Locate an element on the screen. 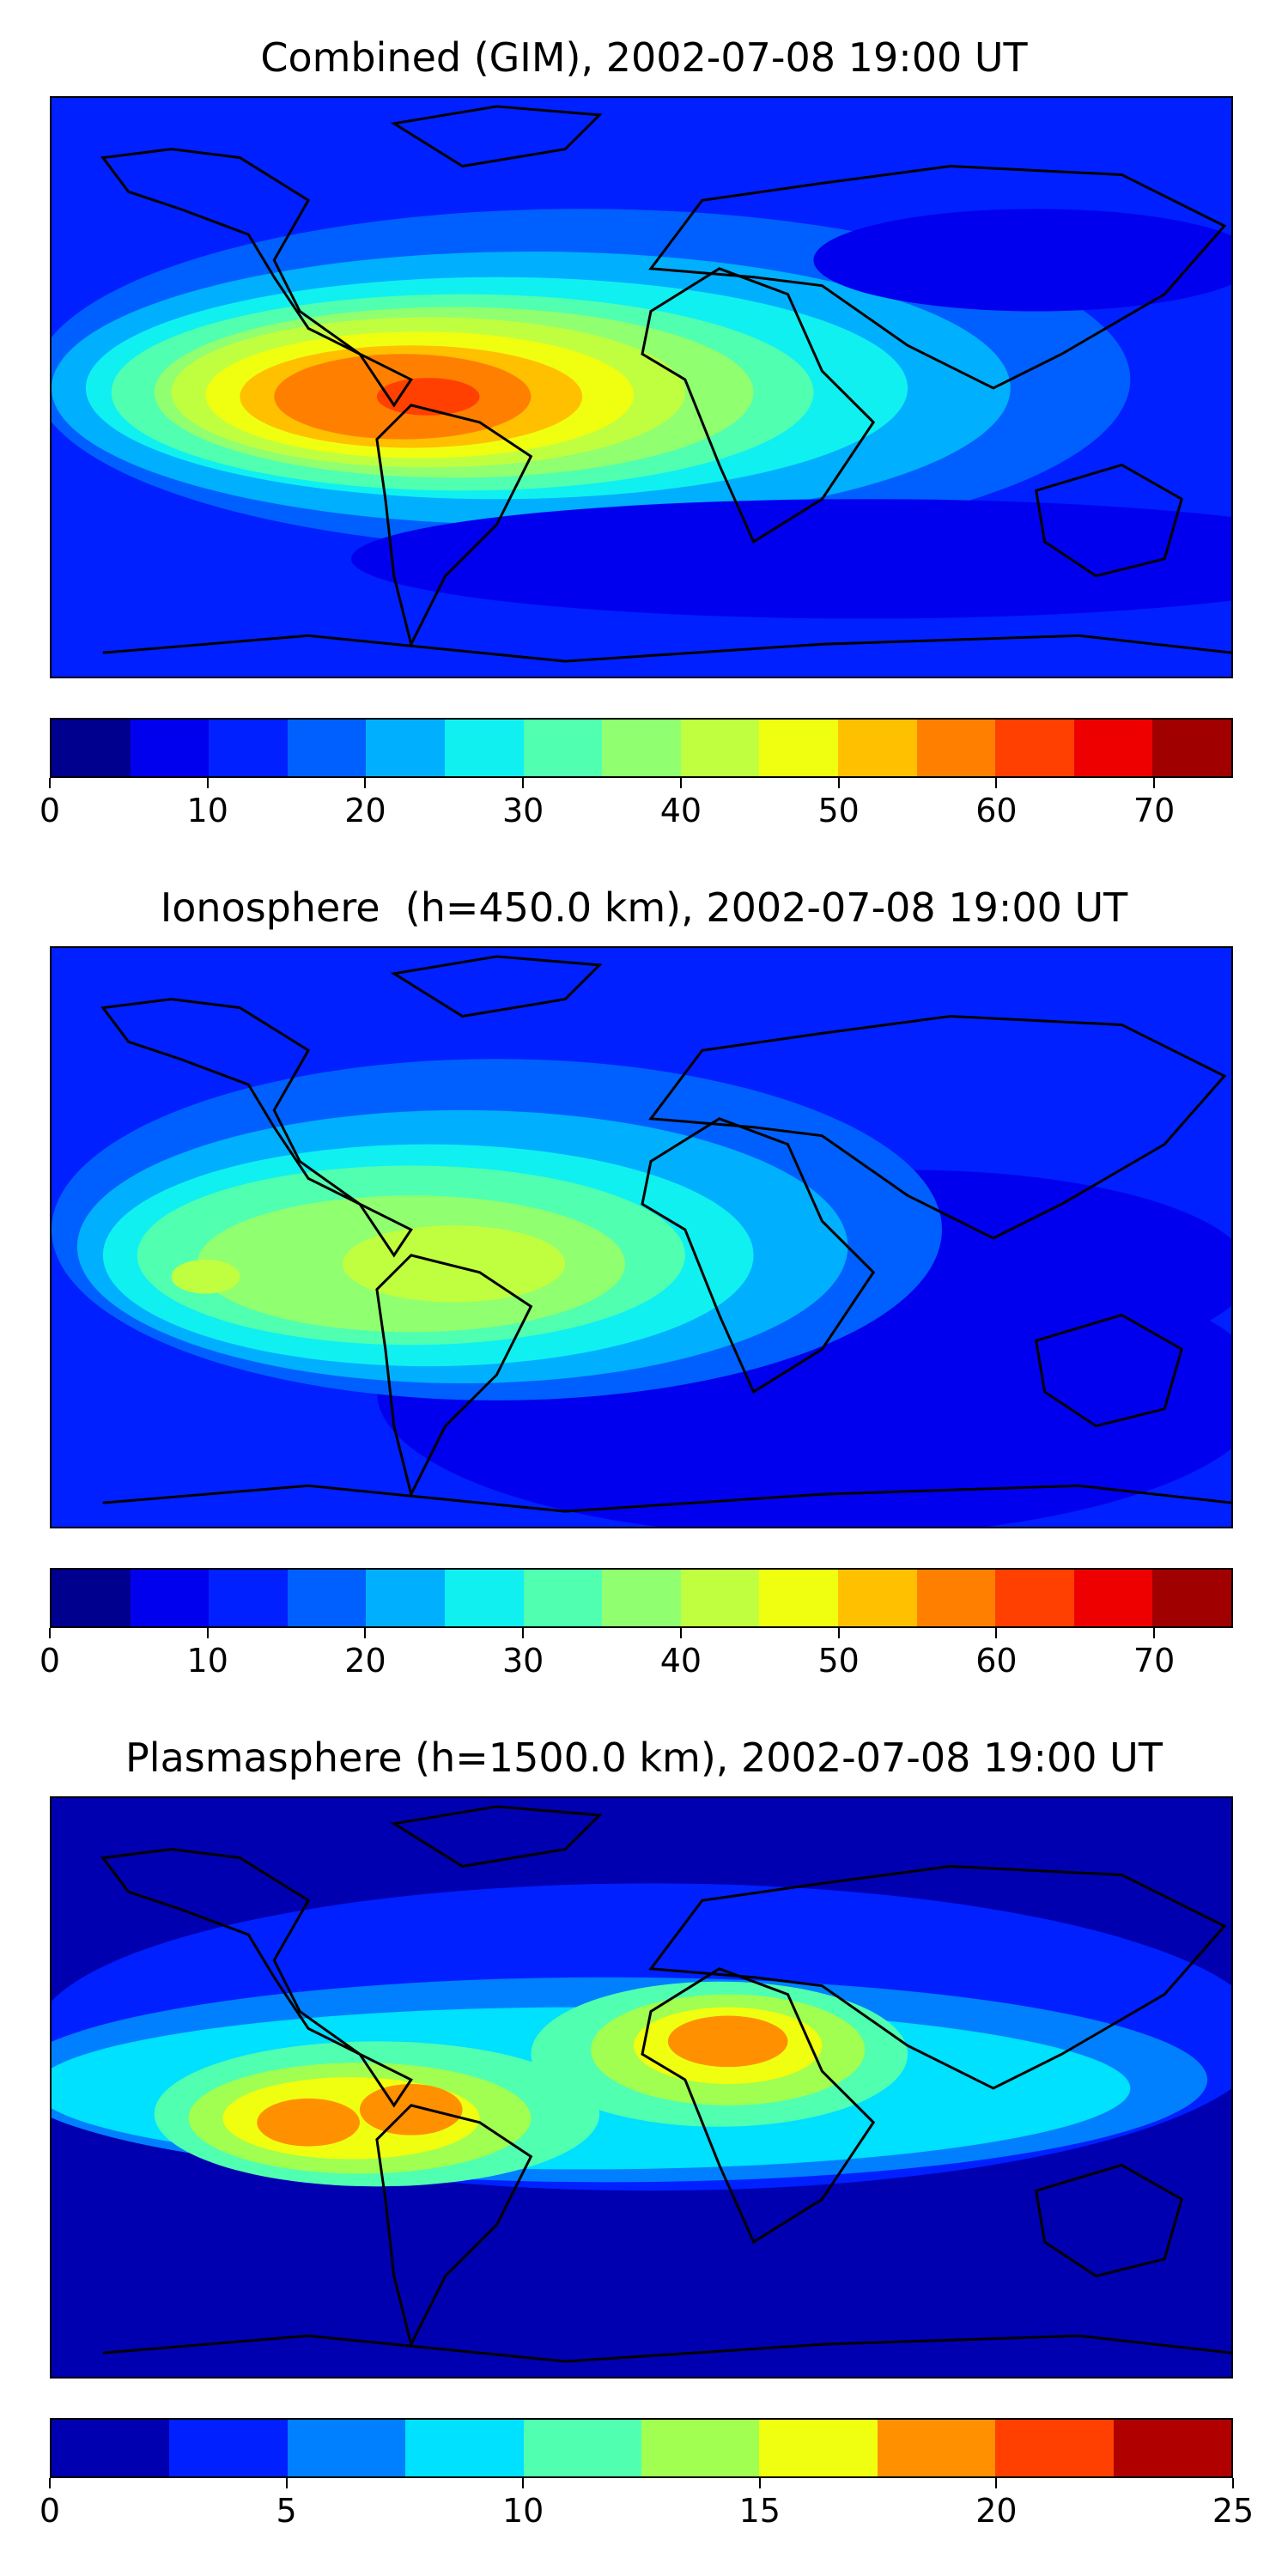 This screenshot has width=1288, height=2576. colorbar-plasmasphere is located at coordinates (641, 2448).